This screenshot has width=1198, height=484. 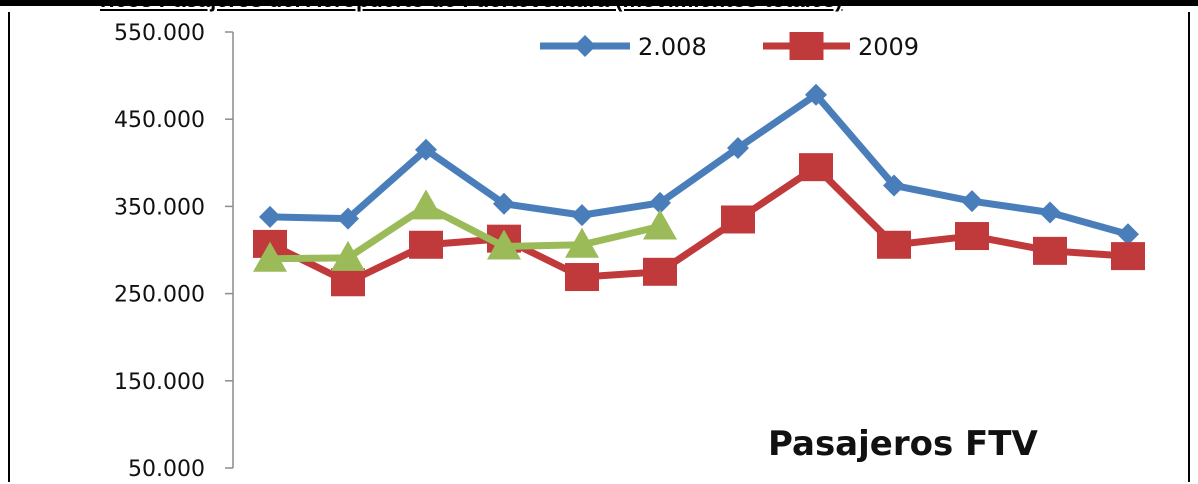 I want to click on y-tick-label: 550.000, so click(x=159, y=33).